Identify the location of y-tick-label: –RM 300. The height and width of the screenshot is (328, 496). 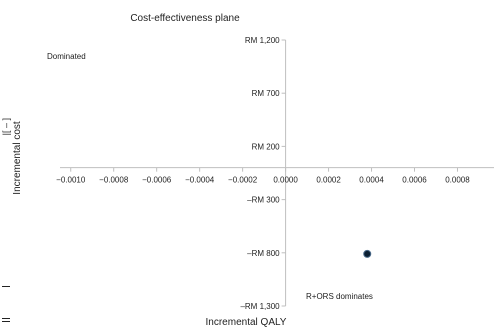
(263, 200).